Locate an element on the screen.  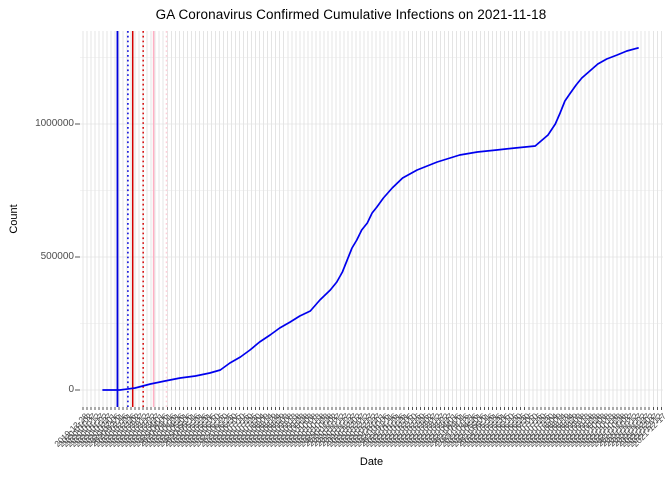
y-tick-label: 0 is located at coordinates (71, 389).